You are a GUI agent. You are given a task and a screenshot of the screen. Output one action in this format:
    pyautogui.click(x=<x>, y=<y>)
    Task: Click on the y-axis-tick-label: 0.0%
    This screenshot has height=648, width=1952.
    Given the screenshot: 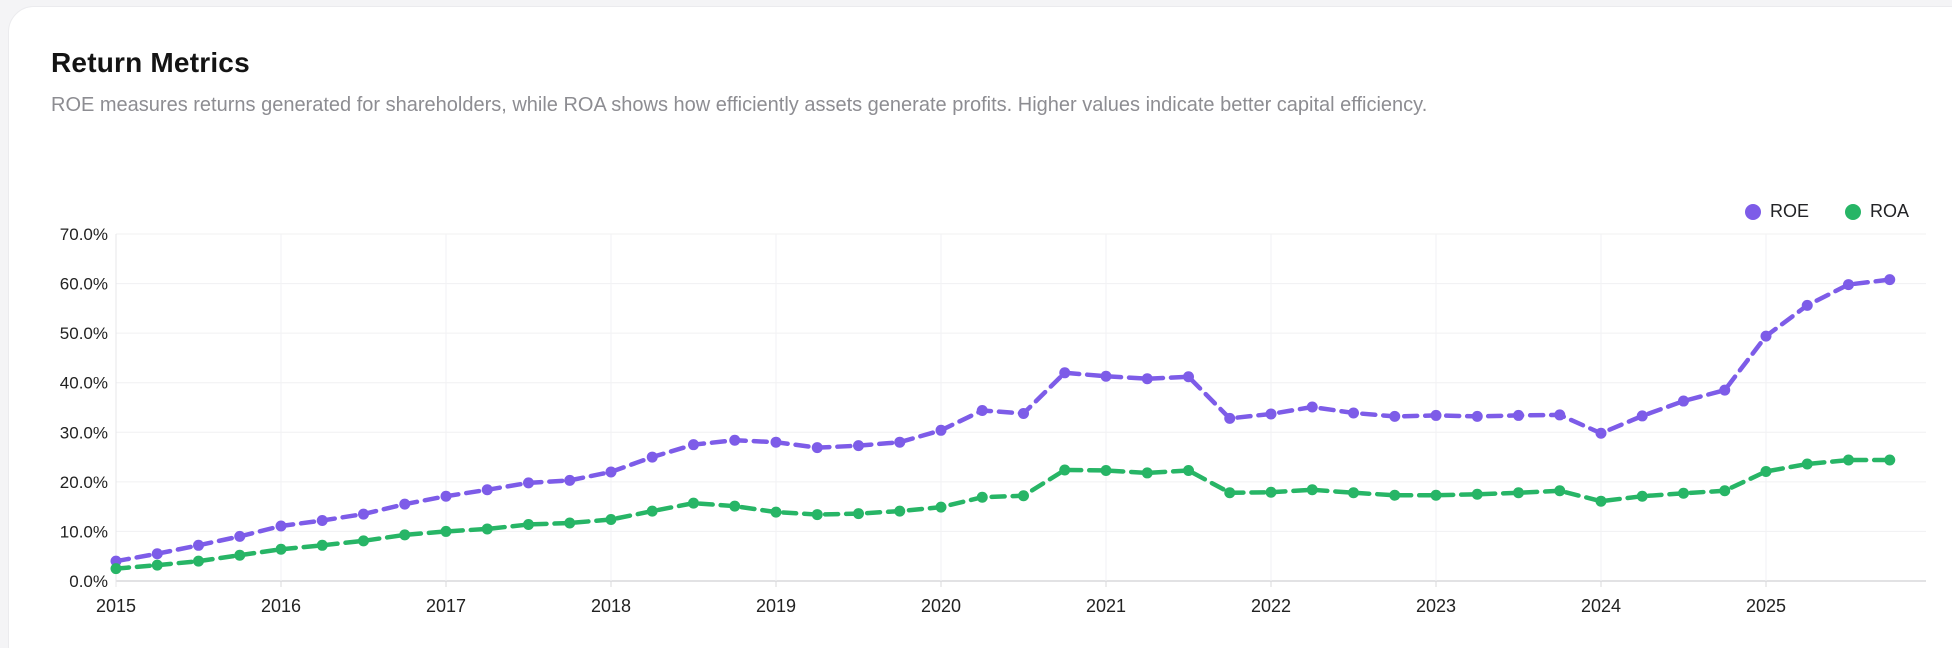 What is the action you would take?
    pyautogui.click(x=88, y=581)
    